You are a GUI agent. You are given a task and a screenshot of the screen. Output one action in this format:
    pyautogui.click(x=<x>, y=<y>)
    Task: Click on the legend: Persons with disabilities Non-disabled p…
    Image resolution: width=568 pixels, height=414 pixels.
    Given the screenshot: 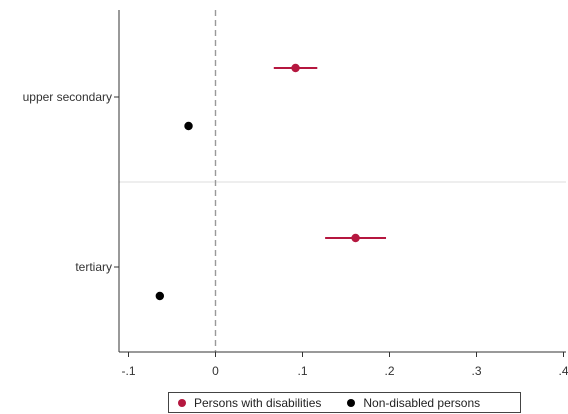 What is the action you would take?
    pyautogui.click(x=344, y=402)
    